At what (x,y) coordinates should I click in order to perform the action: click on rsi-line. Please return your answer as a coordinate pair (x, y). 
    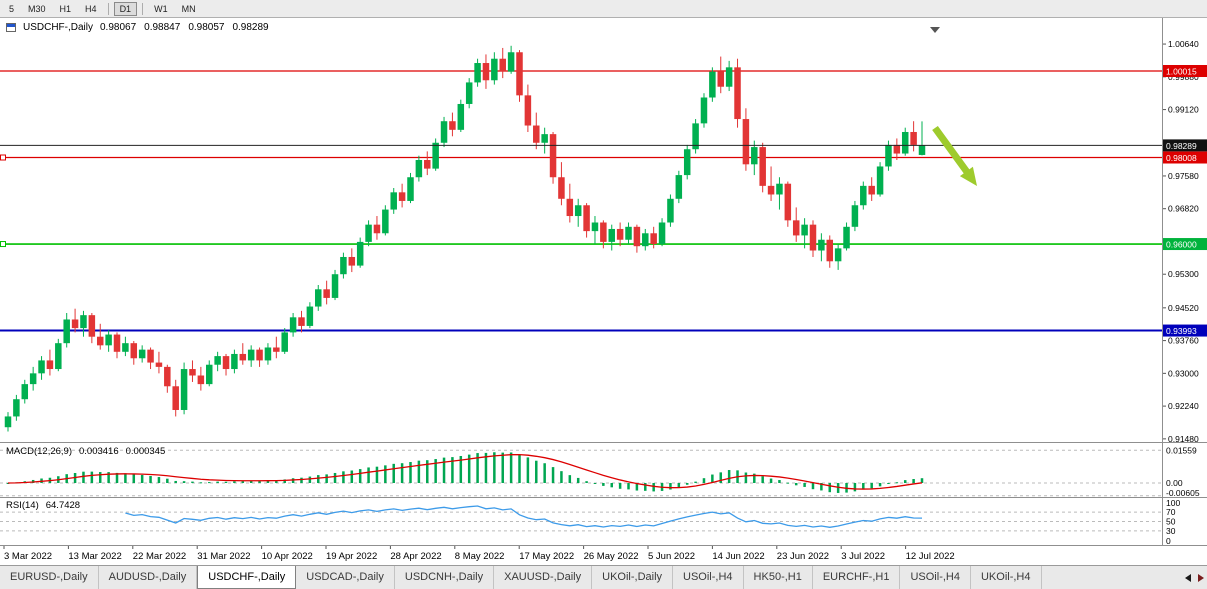
    Looking at the image, I should click on (524, 516).